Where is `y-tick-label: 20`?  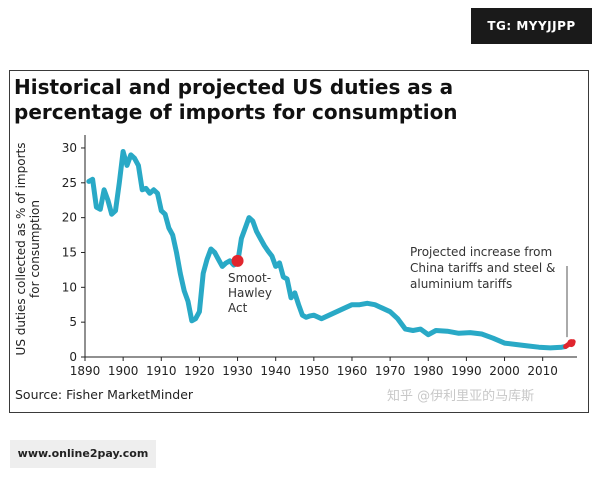
y-tick-label: 20 is located at coordinates (69, 218).